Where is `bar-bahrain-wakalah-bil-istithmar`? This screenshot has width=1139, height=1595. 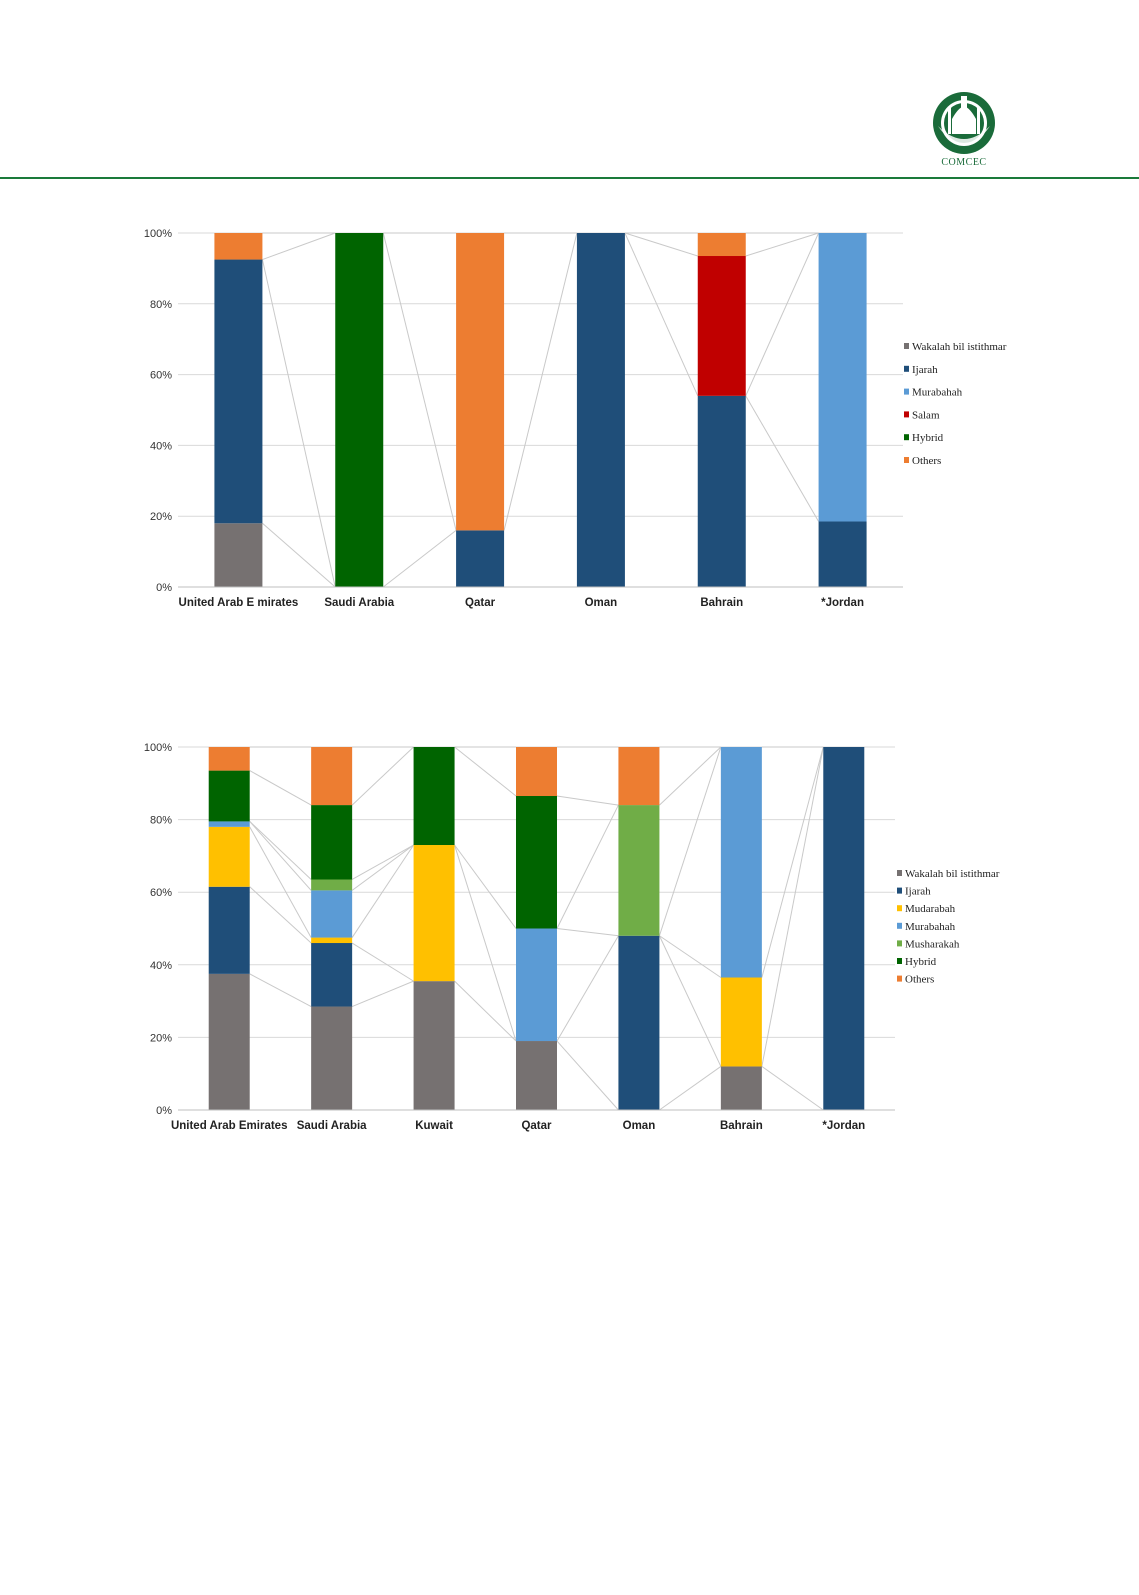
bar-bahrain-wakalah-bil-istithmar is located at coordinates (741, 1088).